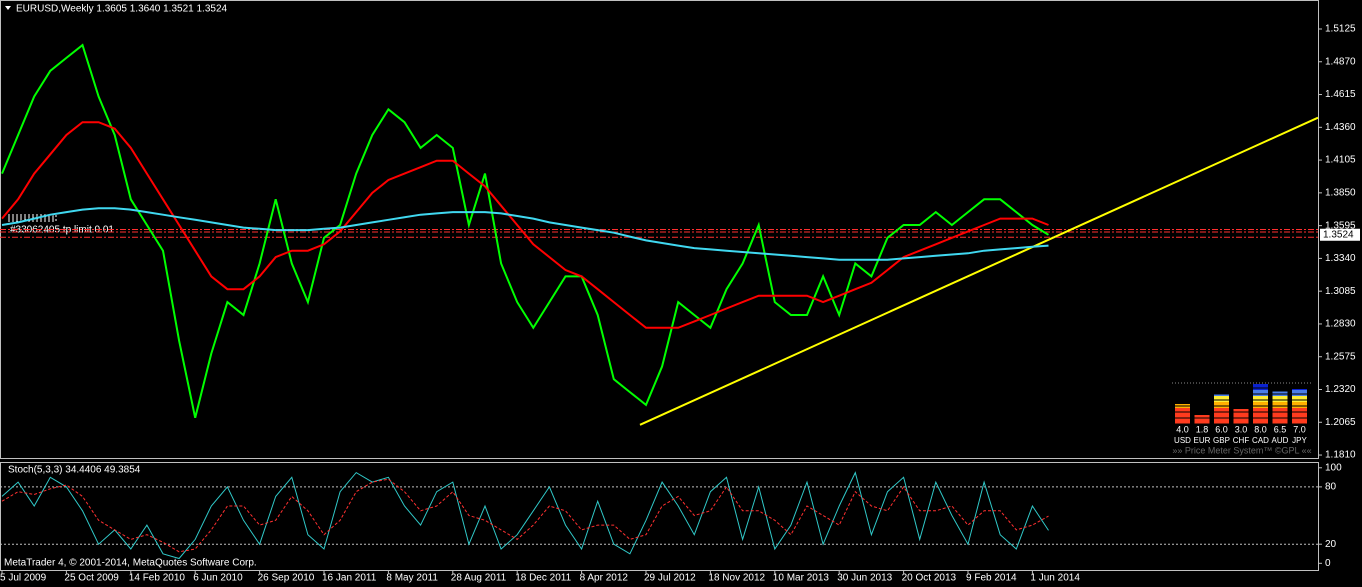  What do you see at coordinates (8, 8) in the screenshot?
I see `menu-arrow` at bounding box center [8, 8].